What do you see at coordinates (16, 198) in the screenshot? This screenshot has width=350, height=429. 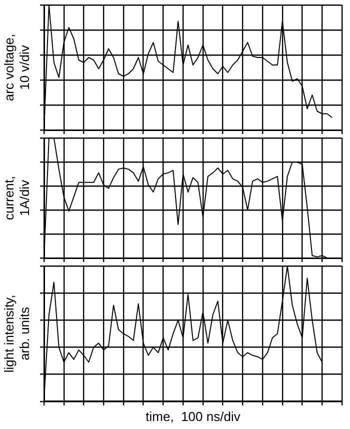 I see `y-axis-title: current, 1A/div` at bounding box center [16, 198].